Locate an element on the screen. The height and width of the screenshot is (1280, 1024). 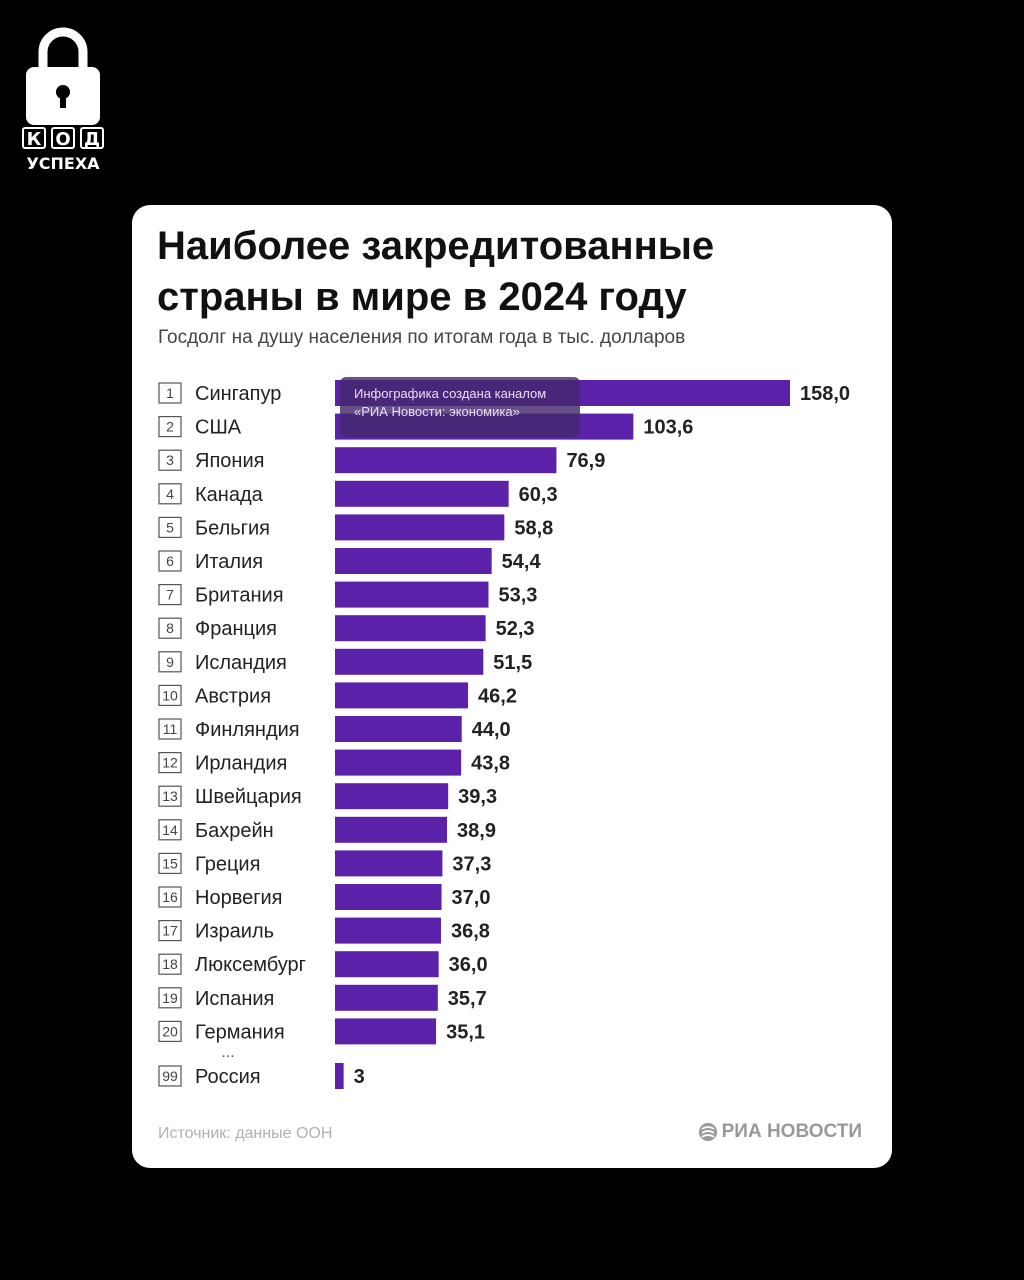
value-label: 52,3 is located at coordinates (515, 629).